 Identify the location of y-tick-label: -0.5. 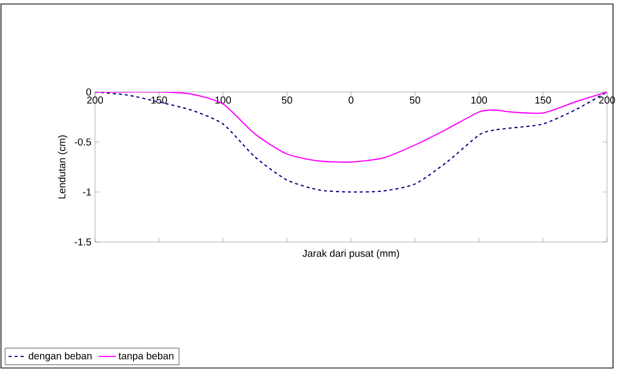
(83, 142).